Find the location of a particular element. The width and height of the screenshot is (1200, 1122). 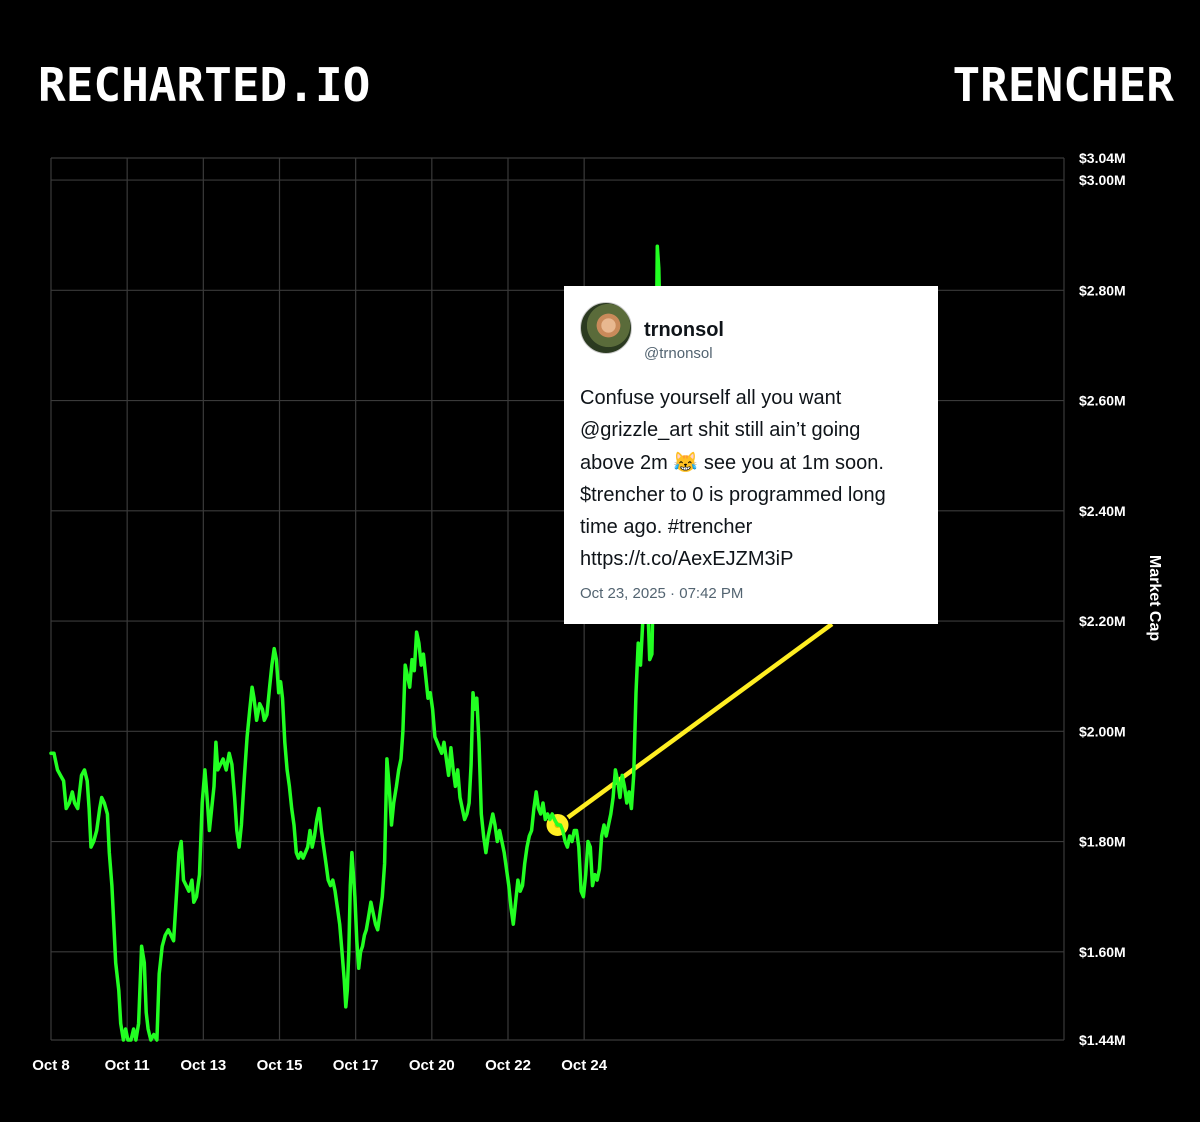

x-tick-label: Oct 17 is located at coordinates (356, 1065).